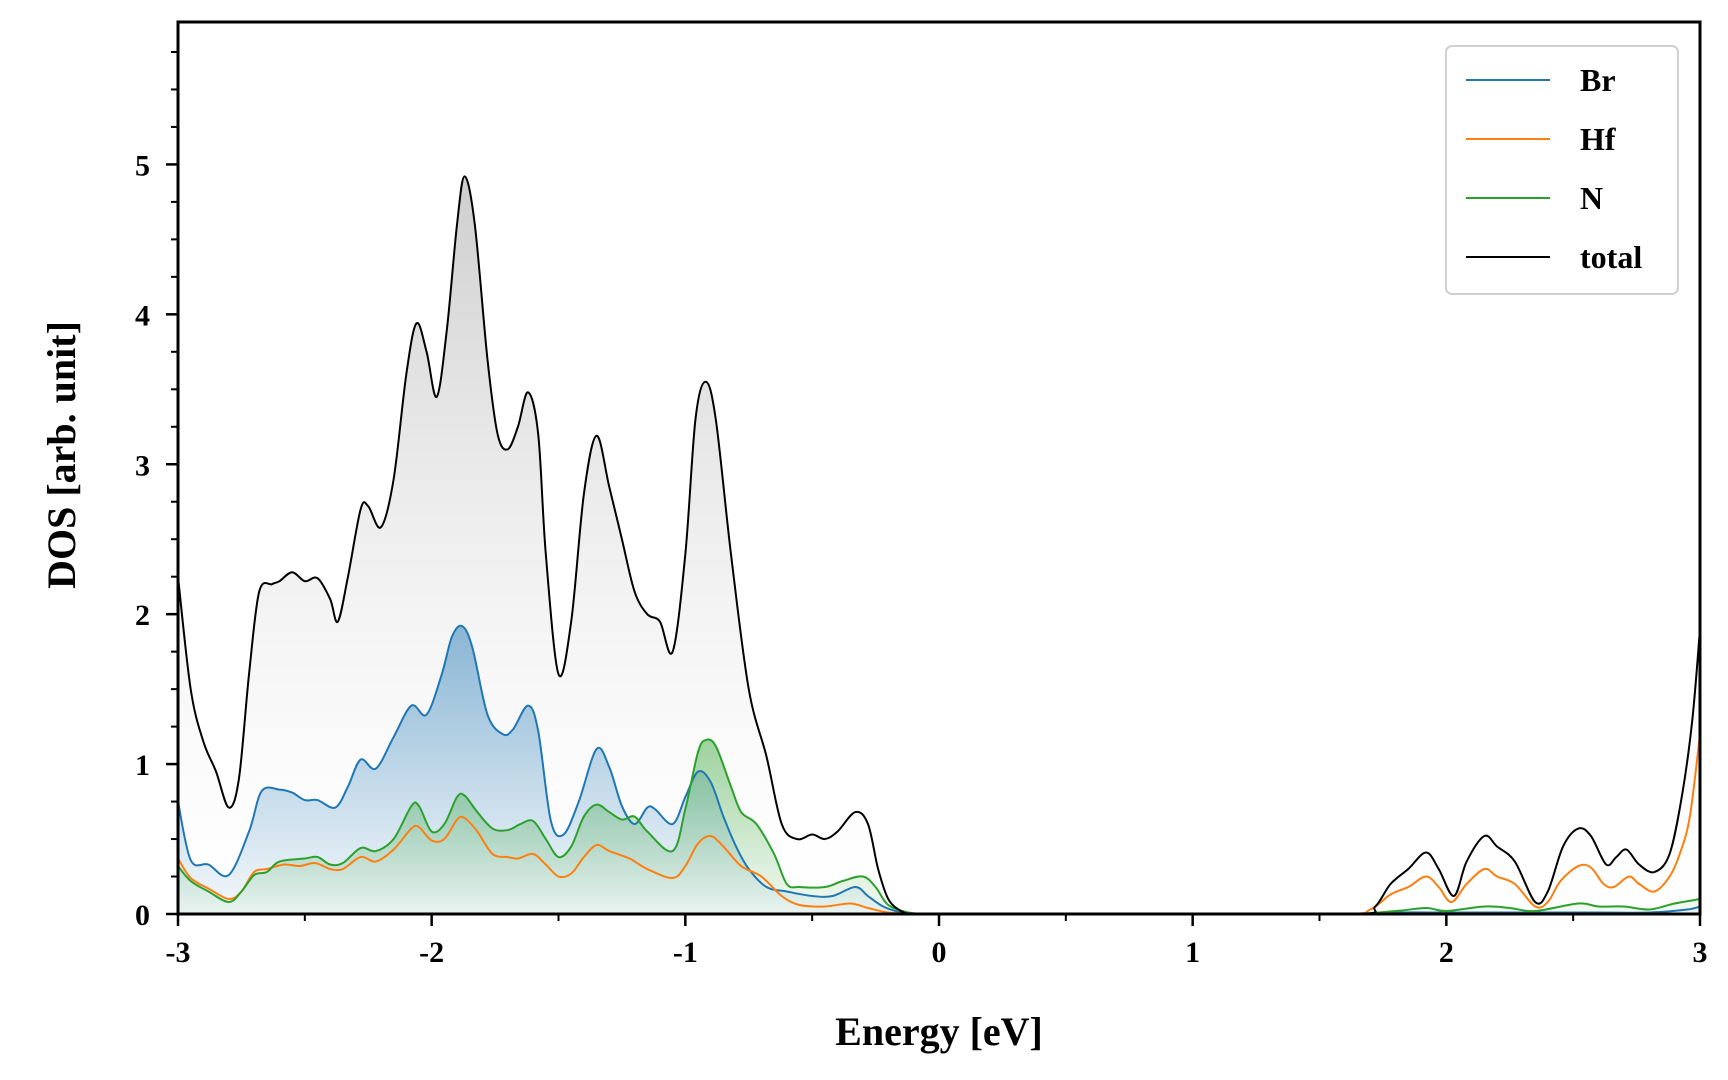 The width and height of the screenshot is (1728, 1080). I want to click on x-tick-label: 0, so click(939, 952).